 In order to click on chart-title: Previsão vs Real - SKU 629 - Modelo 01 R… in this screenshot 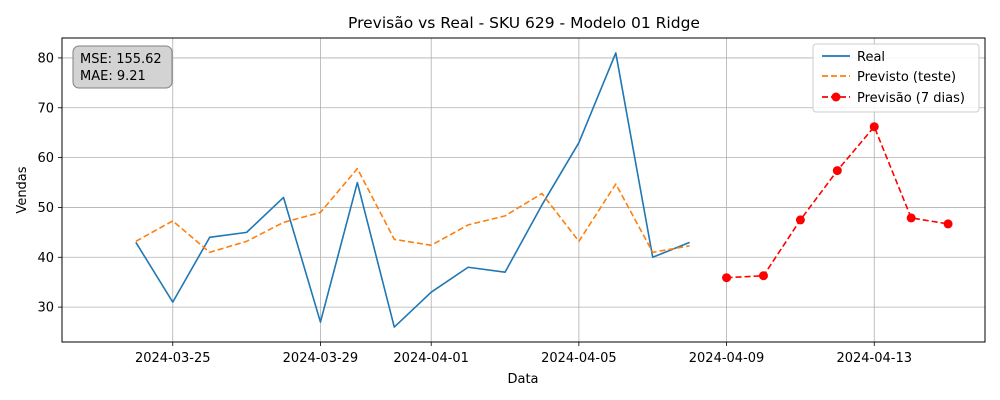, I will do `click(524, 23)`.